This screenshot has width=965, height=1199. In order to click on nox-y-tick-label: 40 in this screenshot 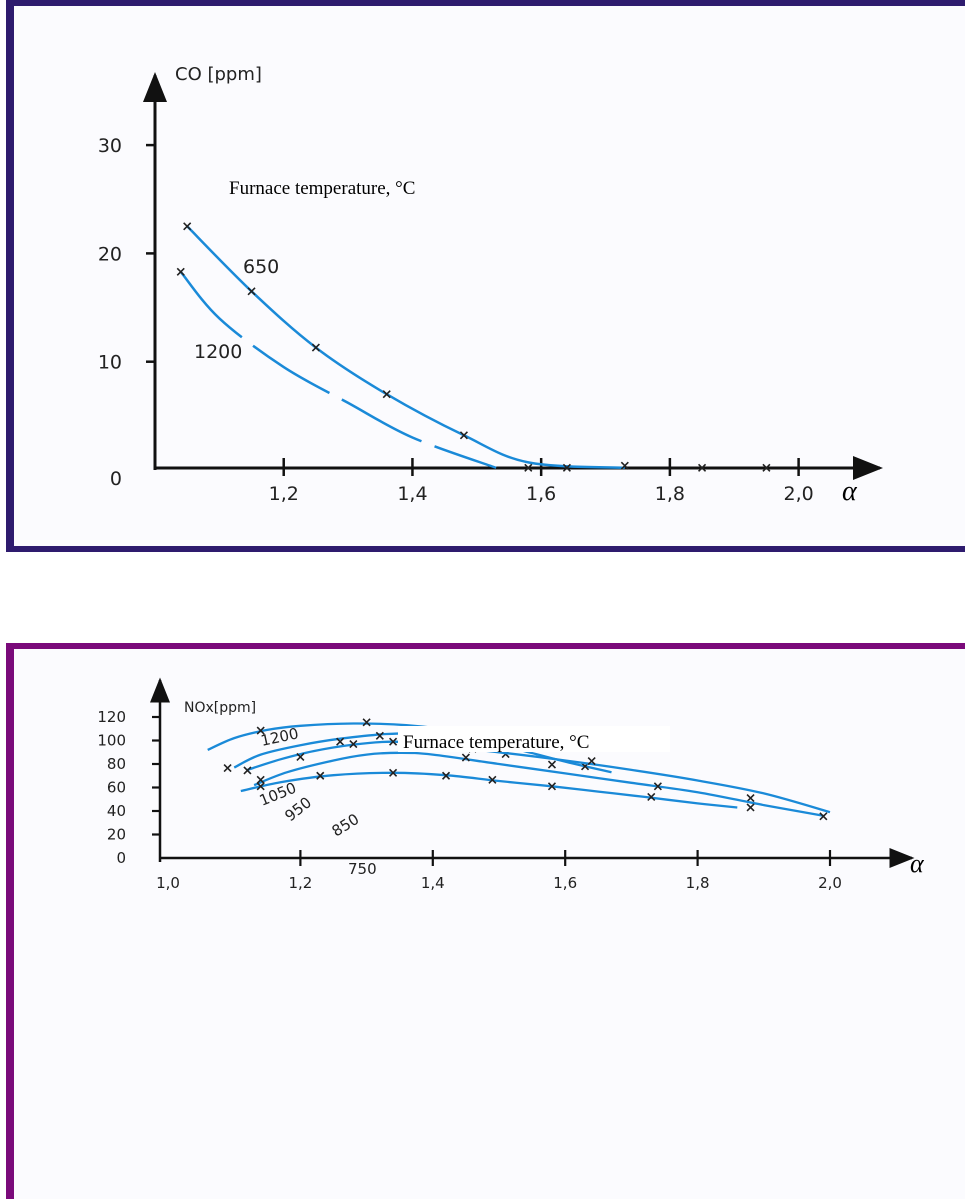, I will do `click(116, 811)`.